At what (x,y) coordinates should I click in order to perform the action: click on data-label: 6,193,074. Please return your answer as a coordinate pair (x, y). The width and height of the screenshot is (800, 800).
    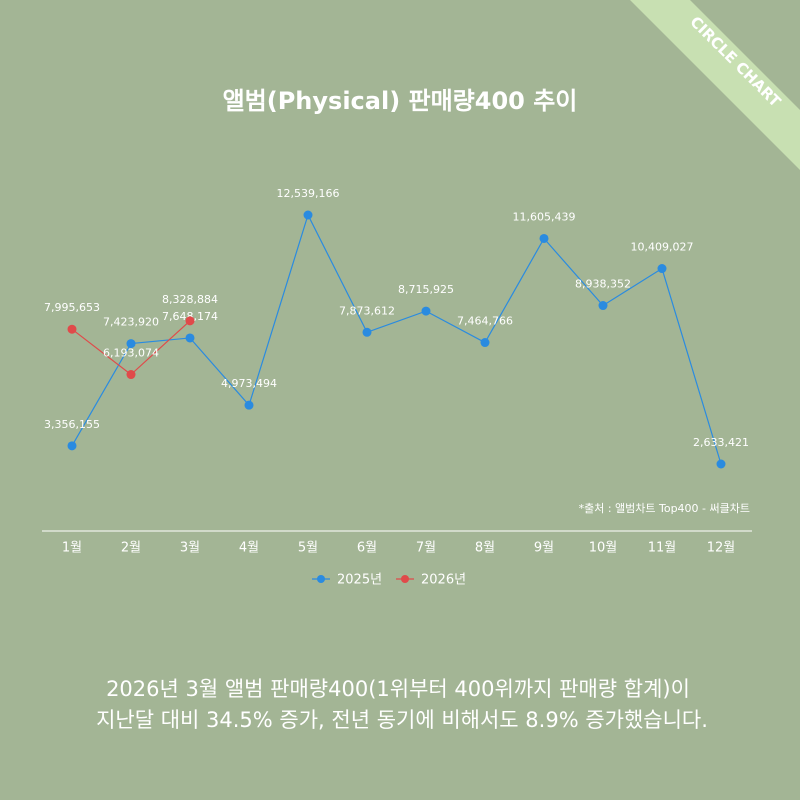
    Looking at the image, I should click on (131, 353).